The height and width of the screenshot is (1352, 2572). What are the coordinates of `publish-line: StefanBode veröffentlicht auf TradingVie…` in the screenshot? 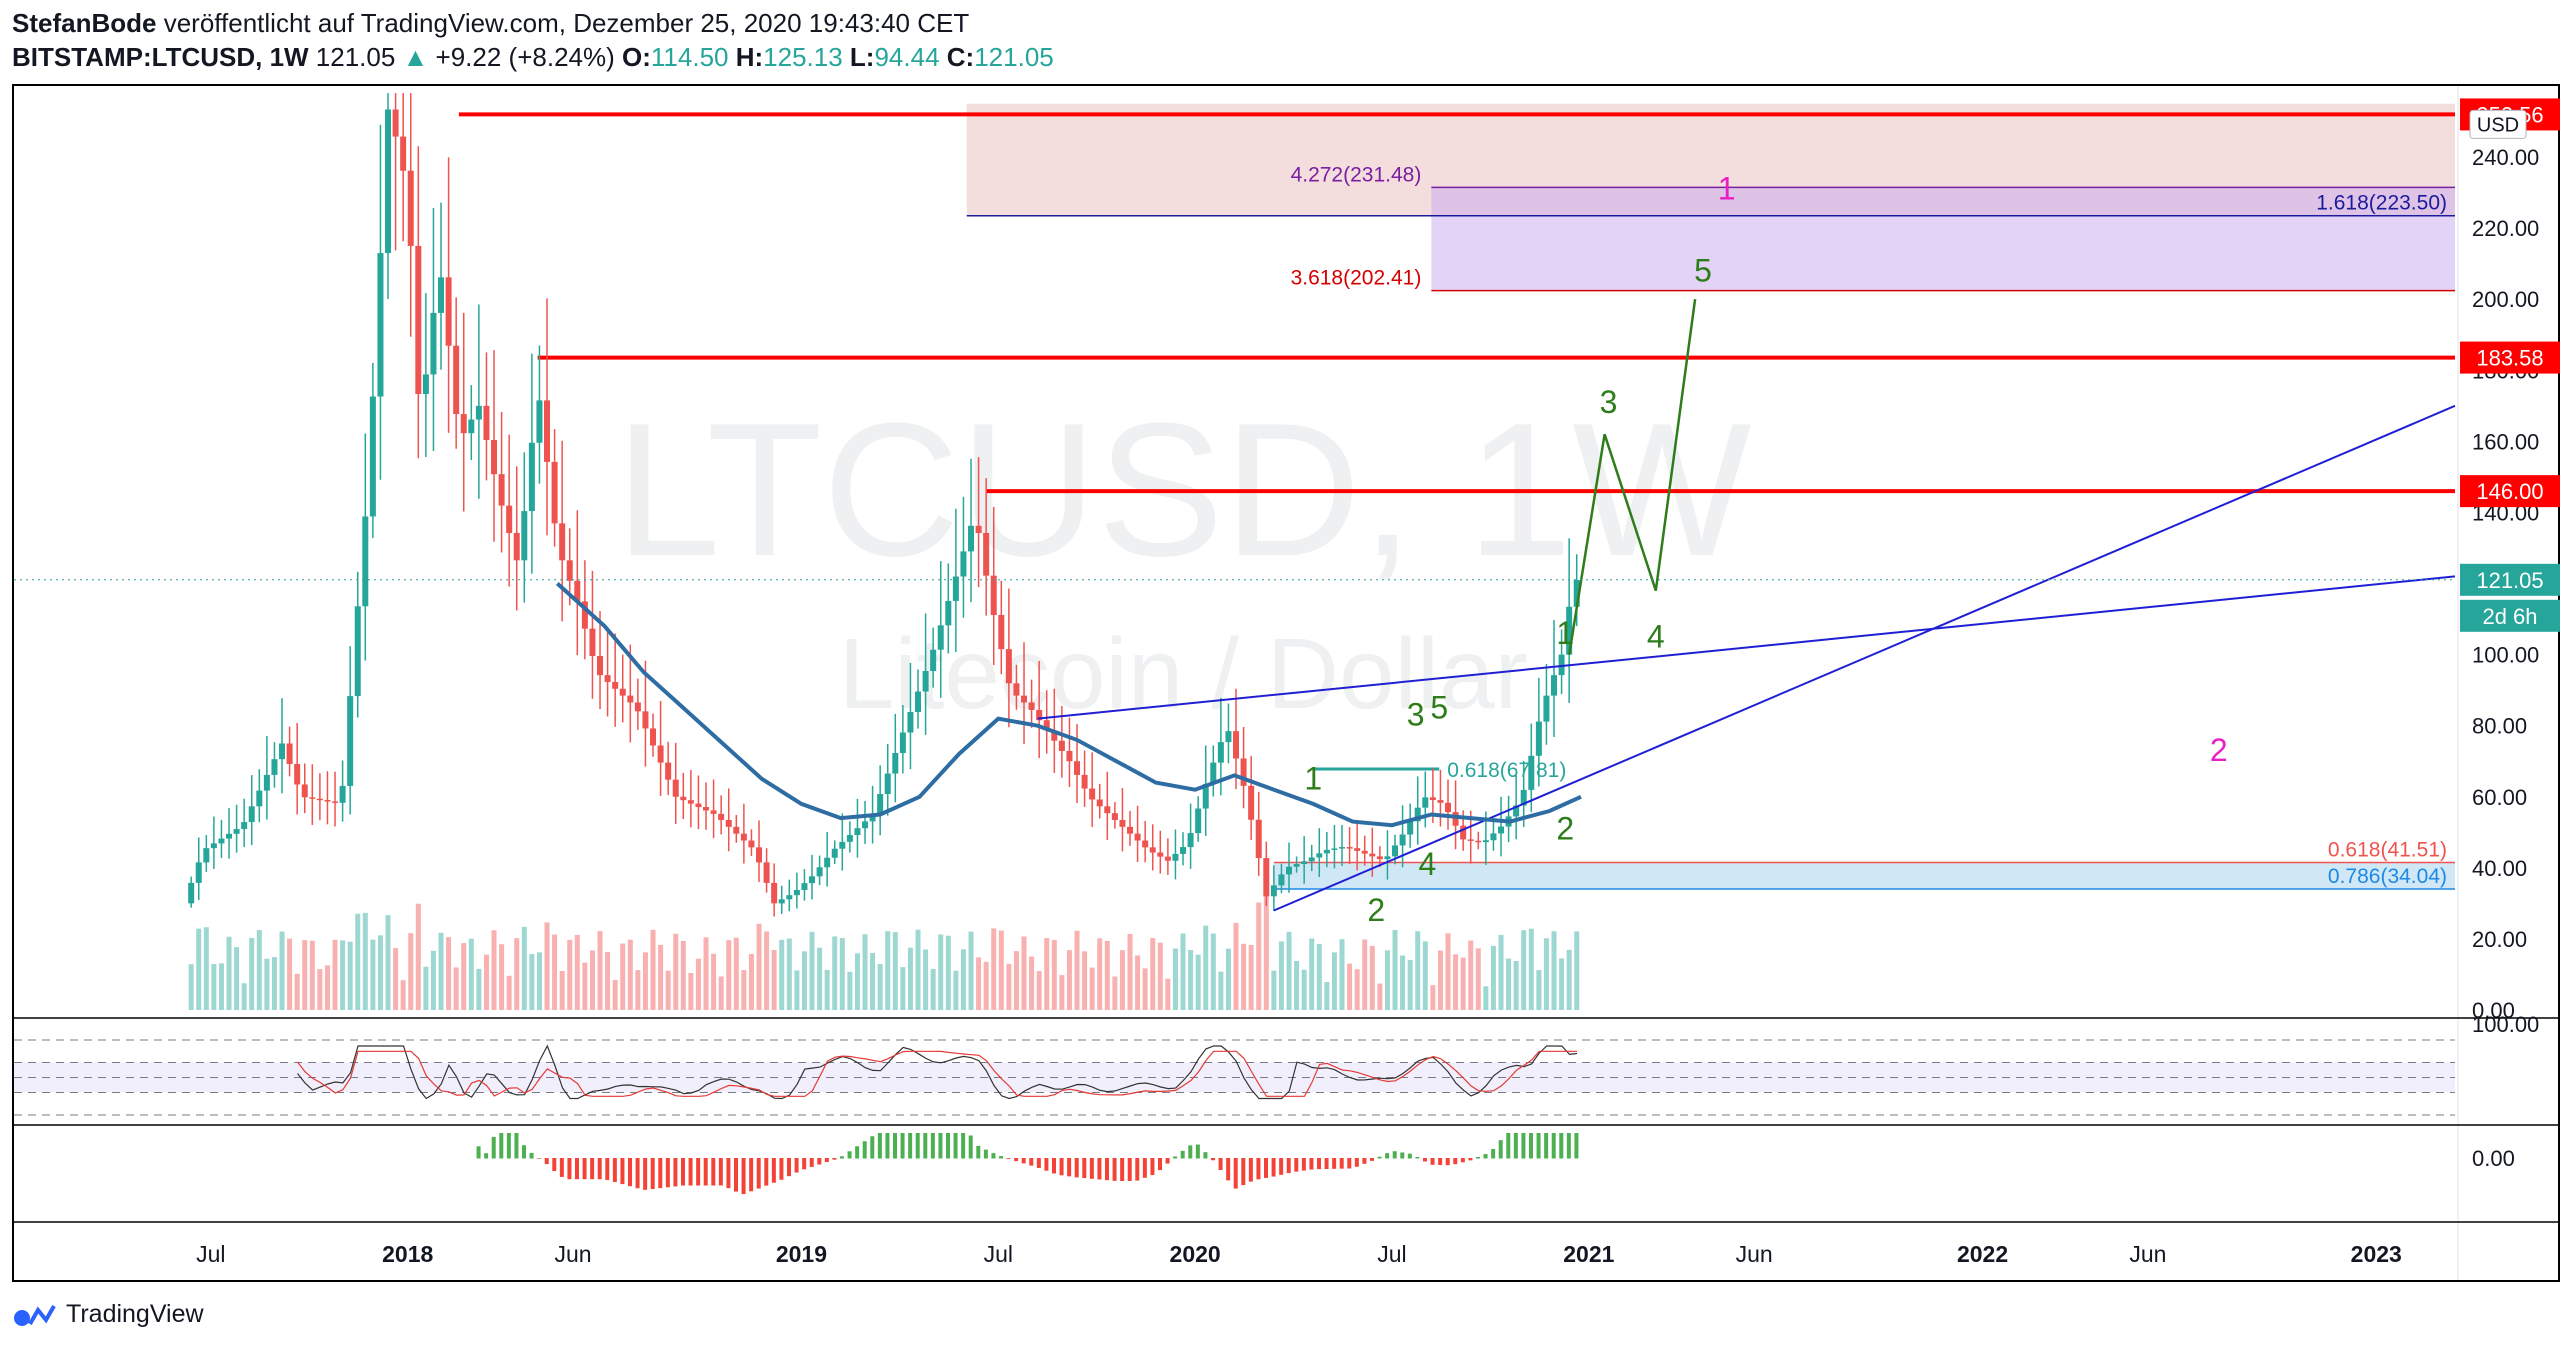 It's located at (490, 23).